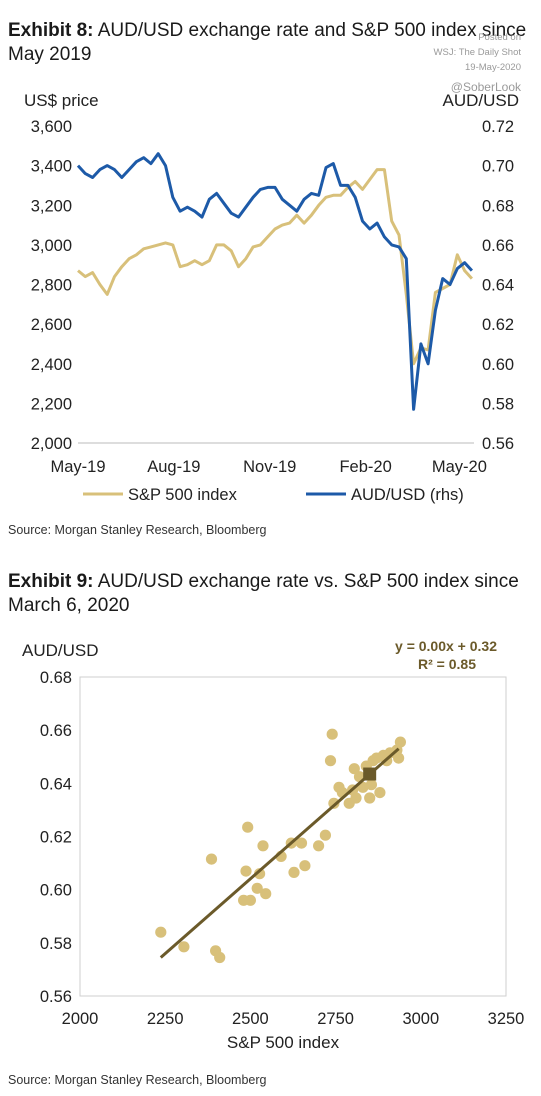  What do you see at coordinates (283, 1042) in the screenshot?
I see `chart2-x-axis-title: S&P 500 index` at bounding box center [283, 1042].